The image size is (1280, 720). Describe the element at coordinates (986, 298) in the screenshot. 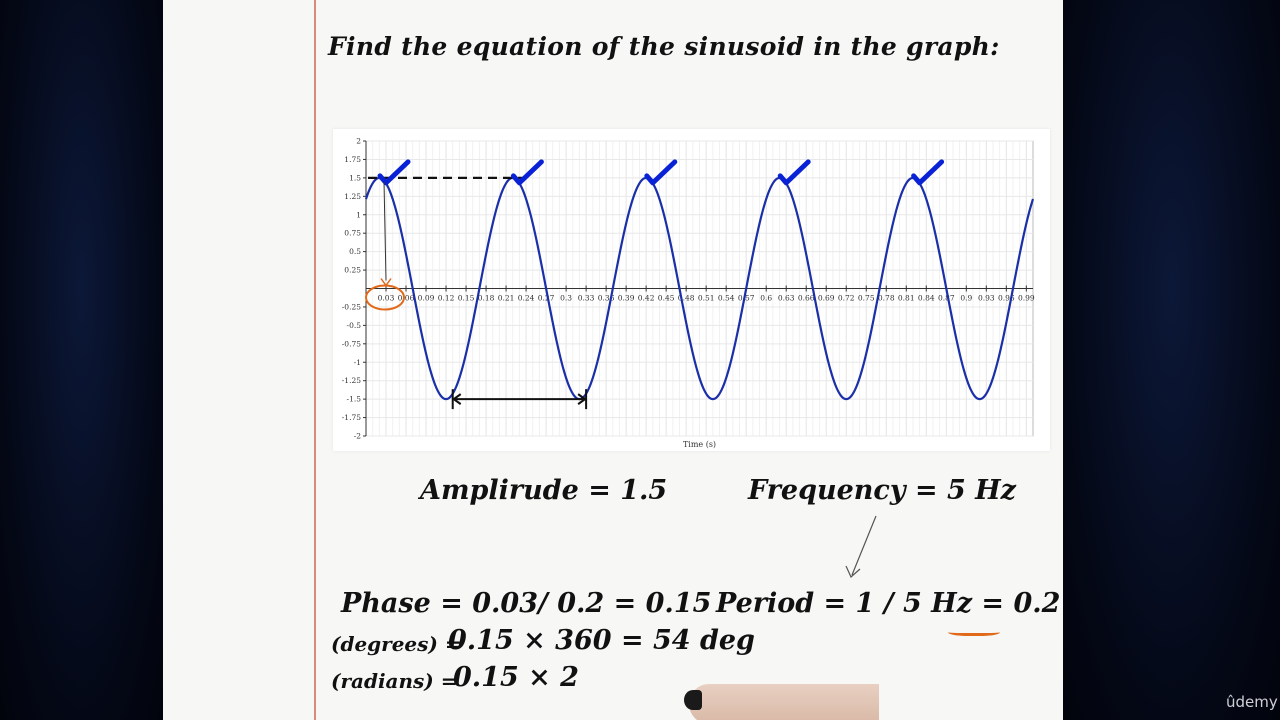

I see `x-tick-label: 0.93` at that location.